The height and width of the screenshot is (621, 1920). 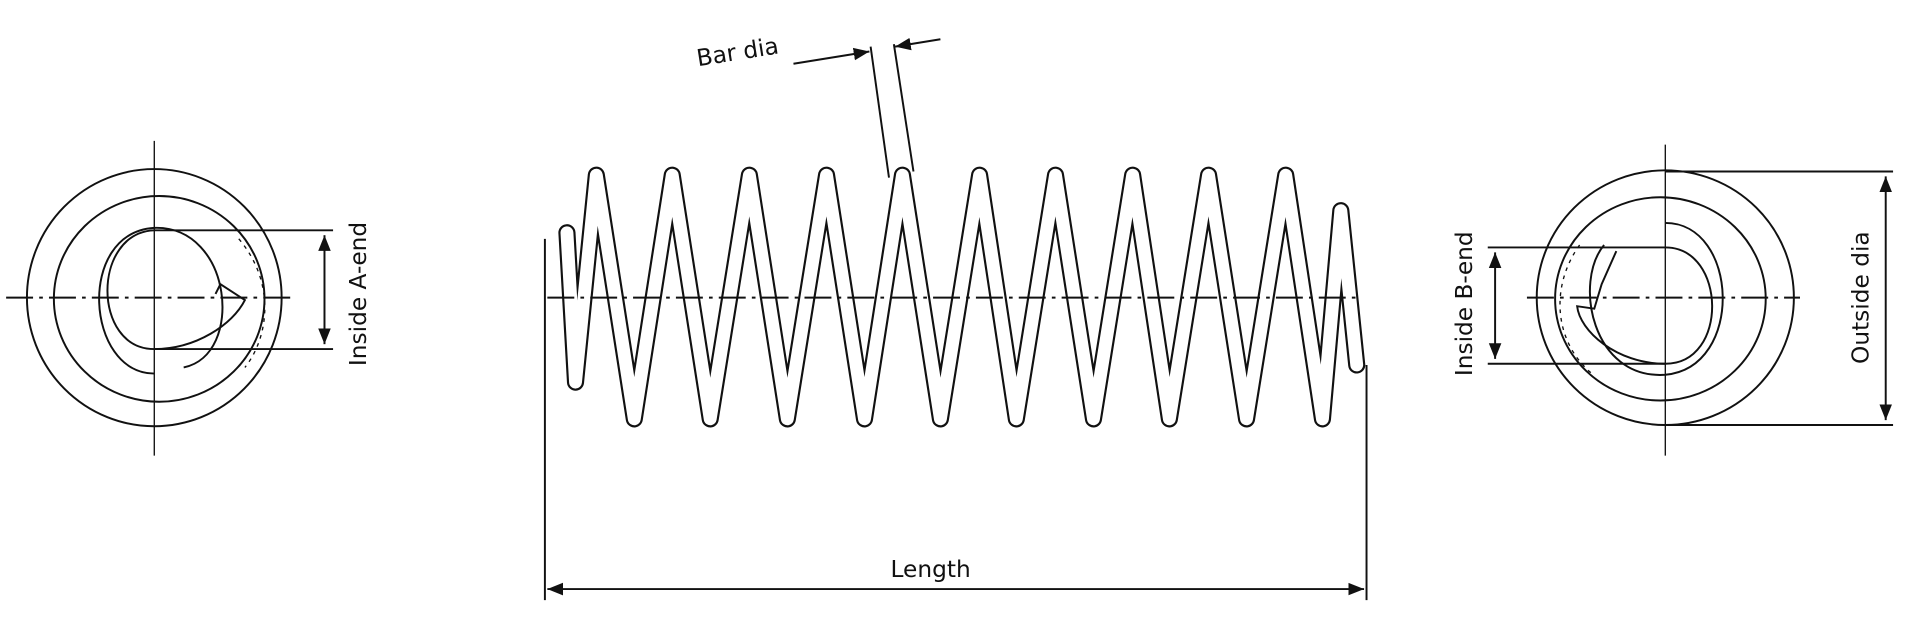 I want to click on b-end-inner-coil, so click(x=1656, y=298).